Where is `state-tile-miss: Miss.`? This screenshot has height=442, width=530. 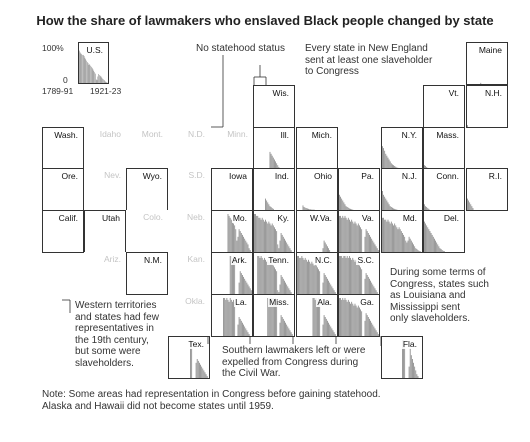 state-tile-miss: Miss. is located at coordinates (274, 315).